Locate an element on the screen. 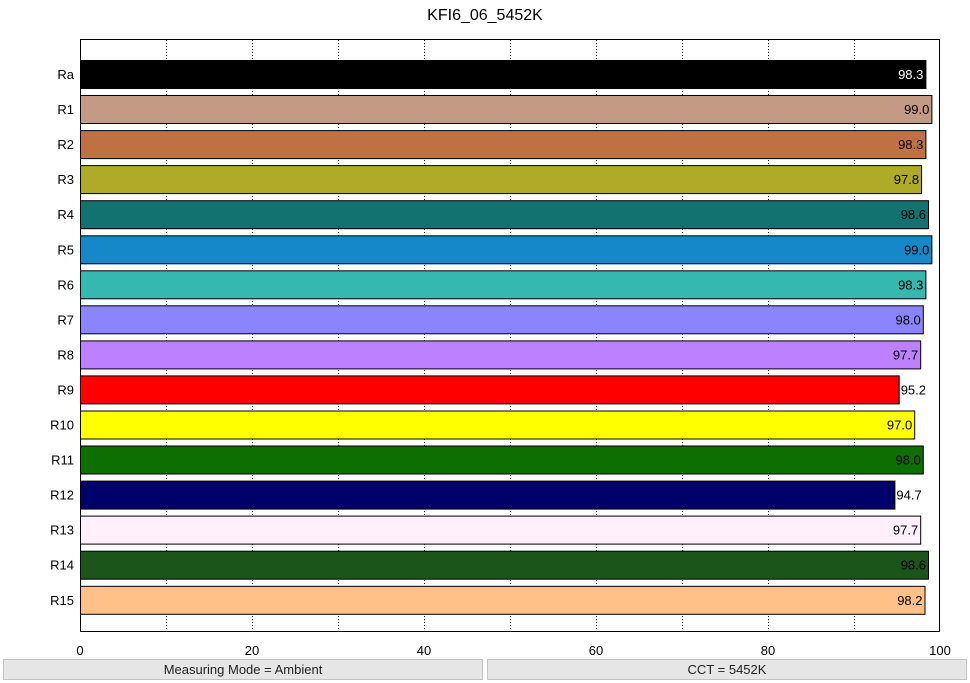 This screenshot has height=683, width=970. value-label-r4: 98.6 is located at coordinates (913, 214).